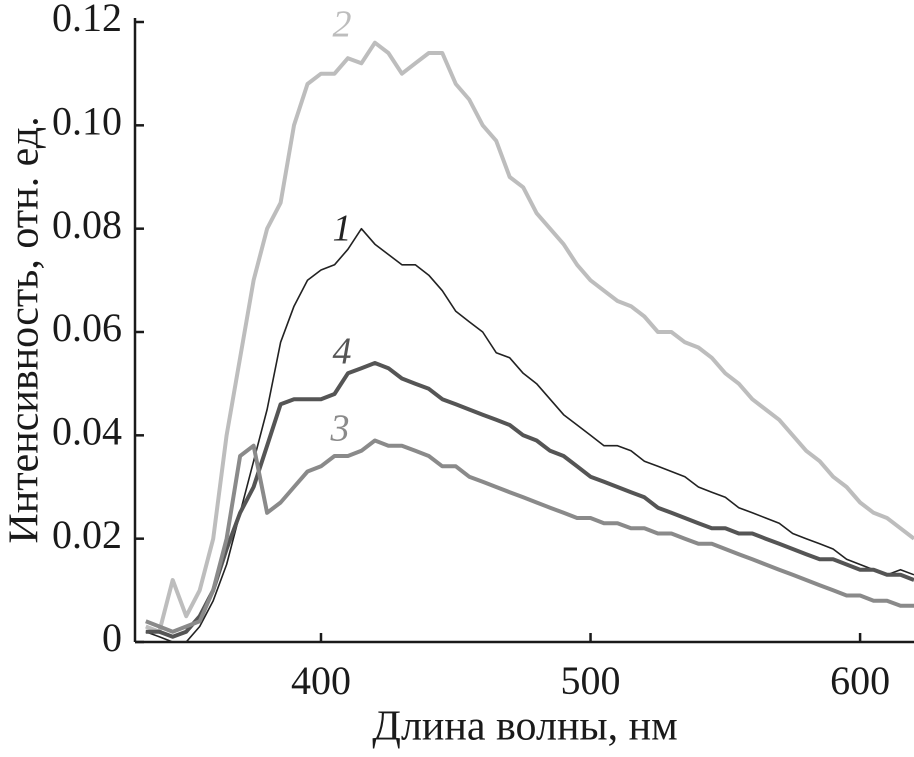  What do you see at coordinates (87, 534) in the screenshot?
I see `y-tick-label: 0.02` at bounding box center [87, 534].